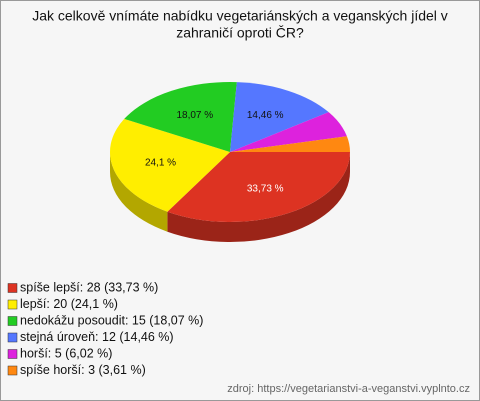 The height and width of the screenshot is (401, 480). Describe the element at coordinates (265, 188) in the screenshot. I see `value-label: 33,73 %` at that location.